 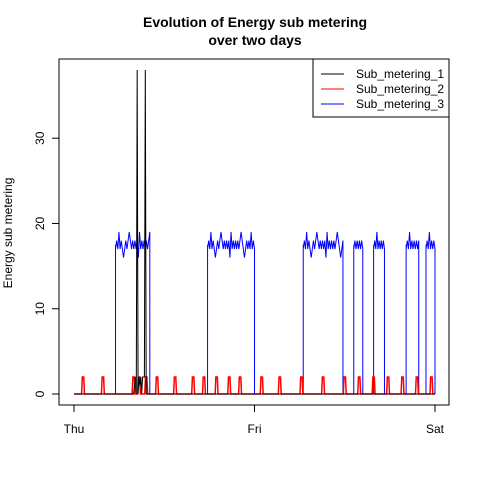 What do you see at coordinates (254, 385) in the screenshot?
I see `series-sub-metering-2-line` at bounding box center [254, 385].